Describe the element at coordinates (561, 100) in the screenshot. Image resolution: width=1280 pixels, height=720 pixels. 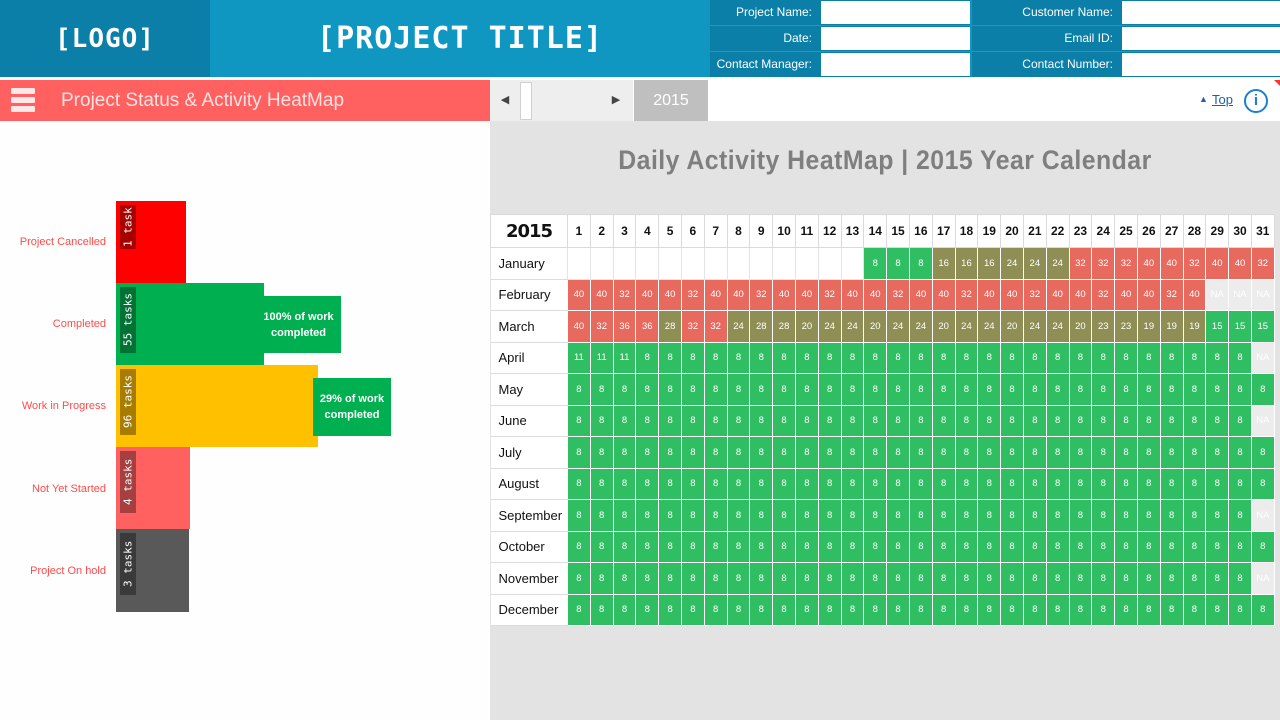
I see `year-scrollbar: ◀ ▶` at that location.